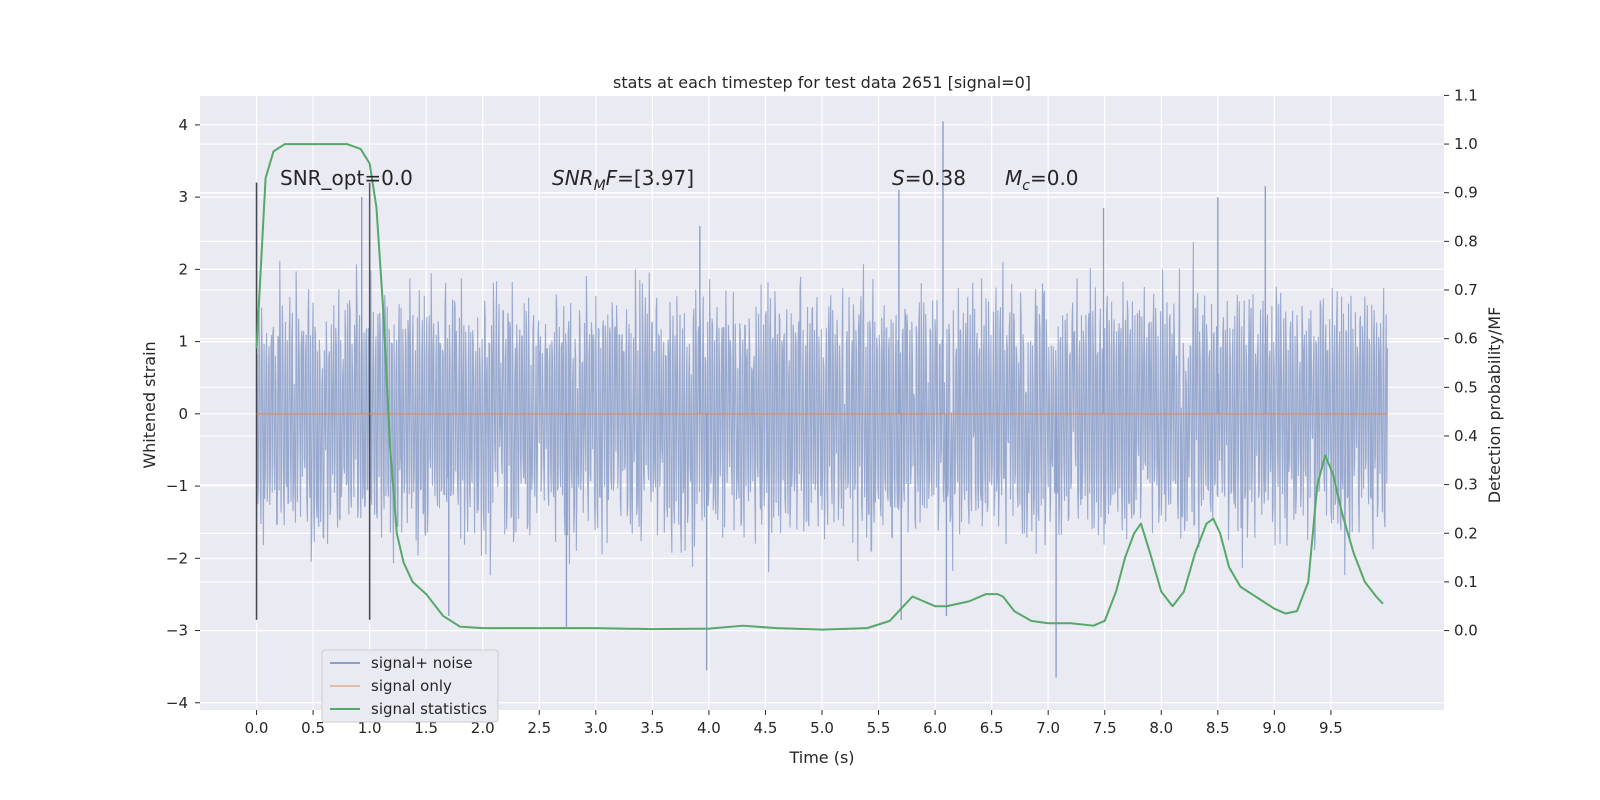 The image size is (1600, 800). What do you see at coordinates (1466, 436) in the screenshot?
I see `right-tick-label: 0.4` at bounding box center [1466, 436].